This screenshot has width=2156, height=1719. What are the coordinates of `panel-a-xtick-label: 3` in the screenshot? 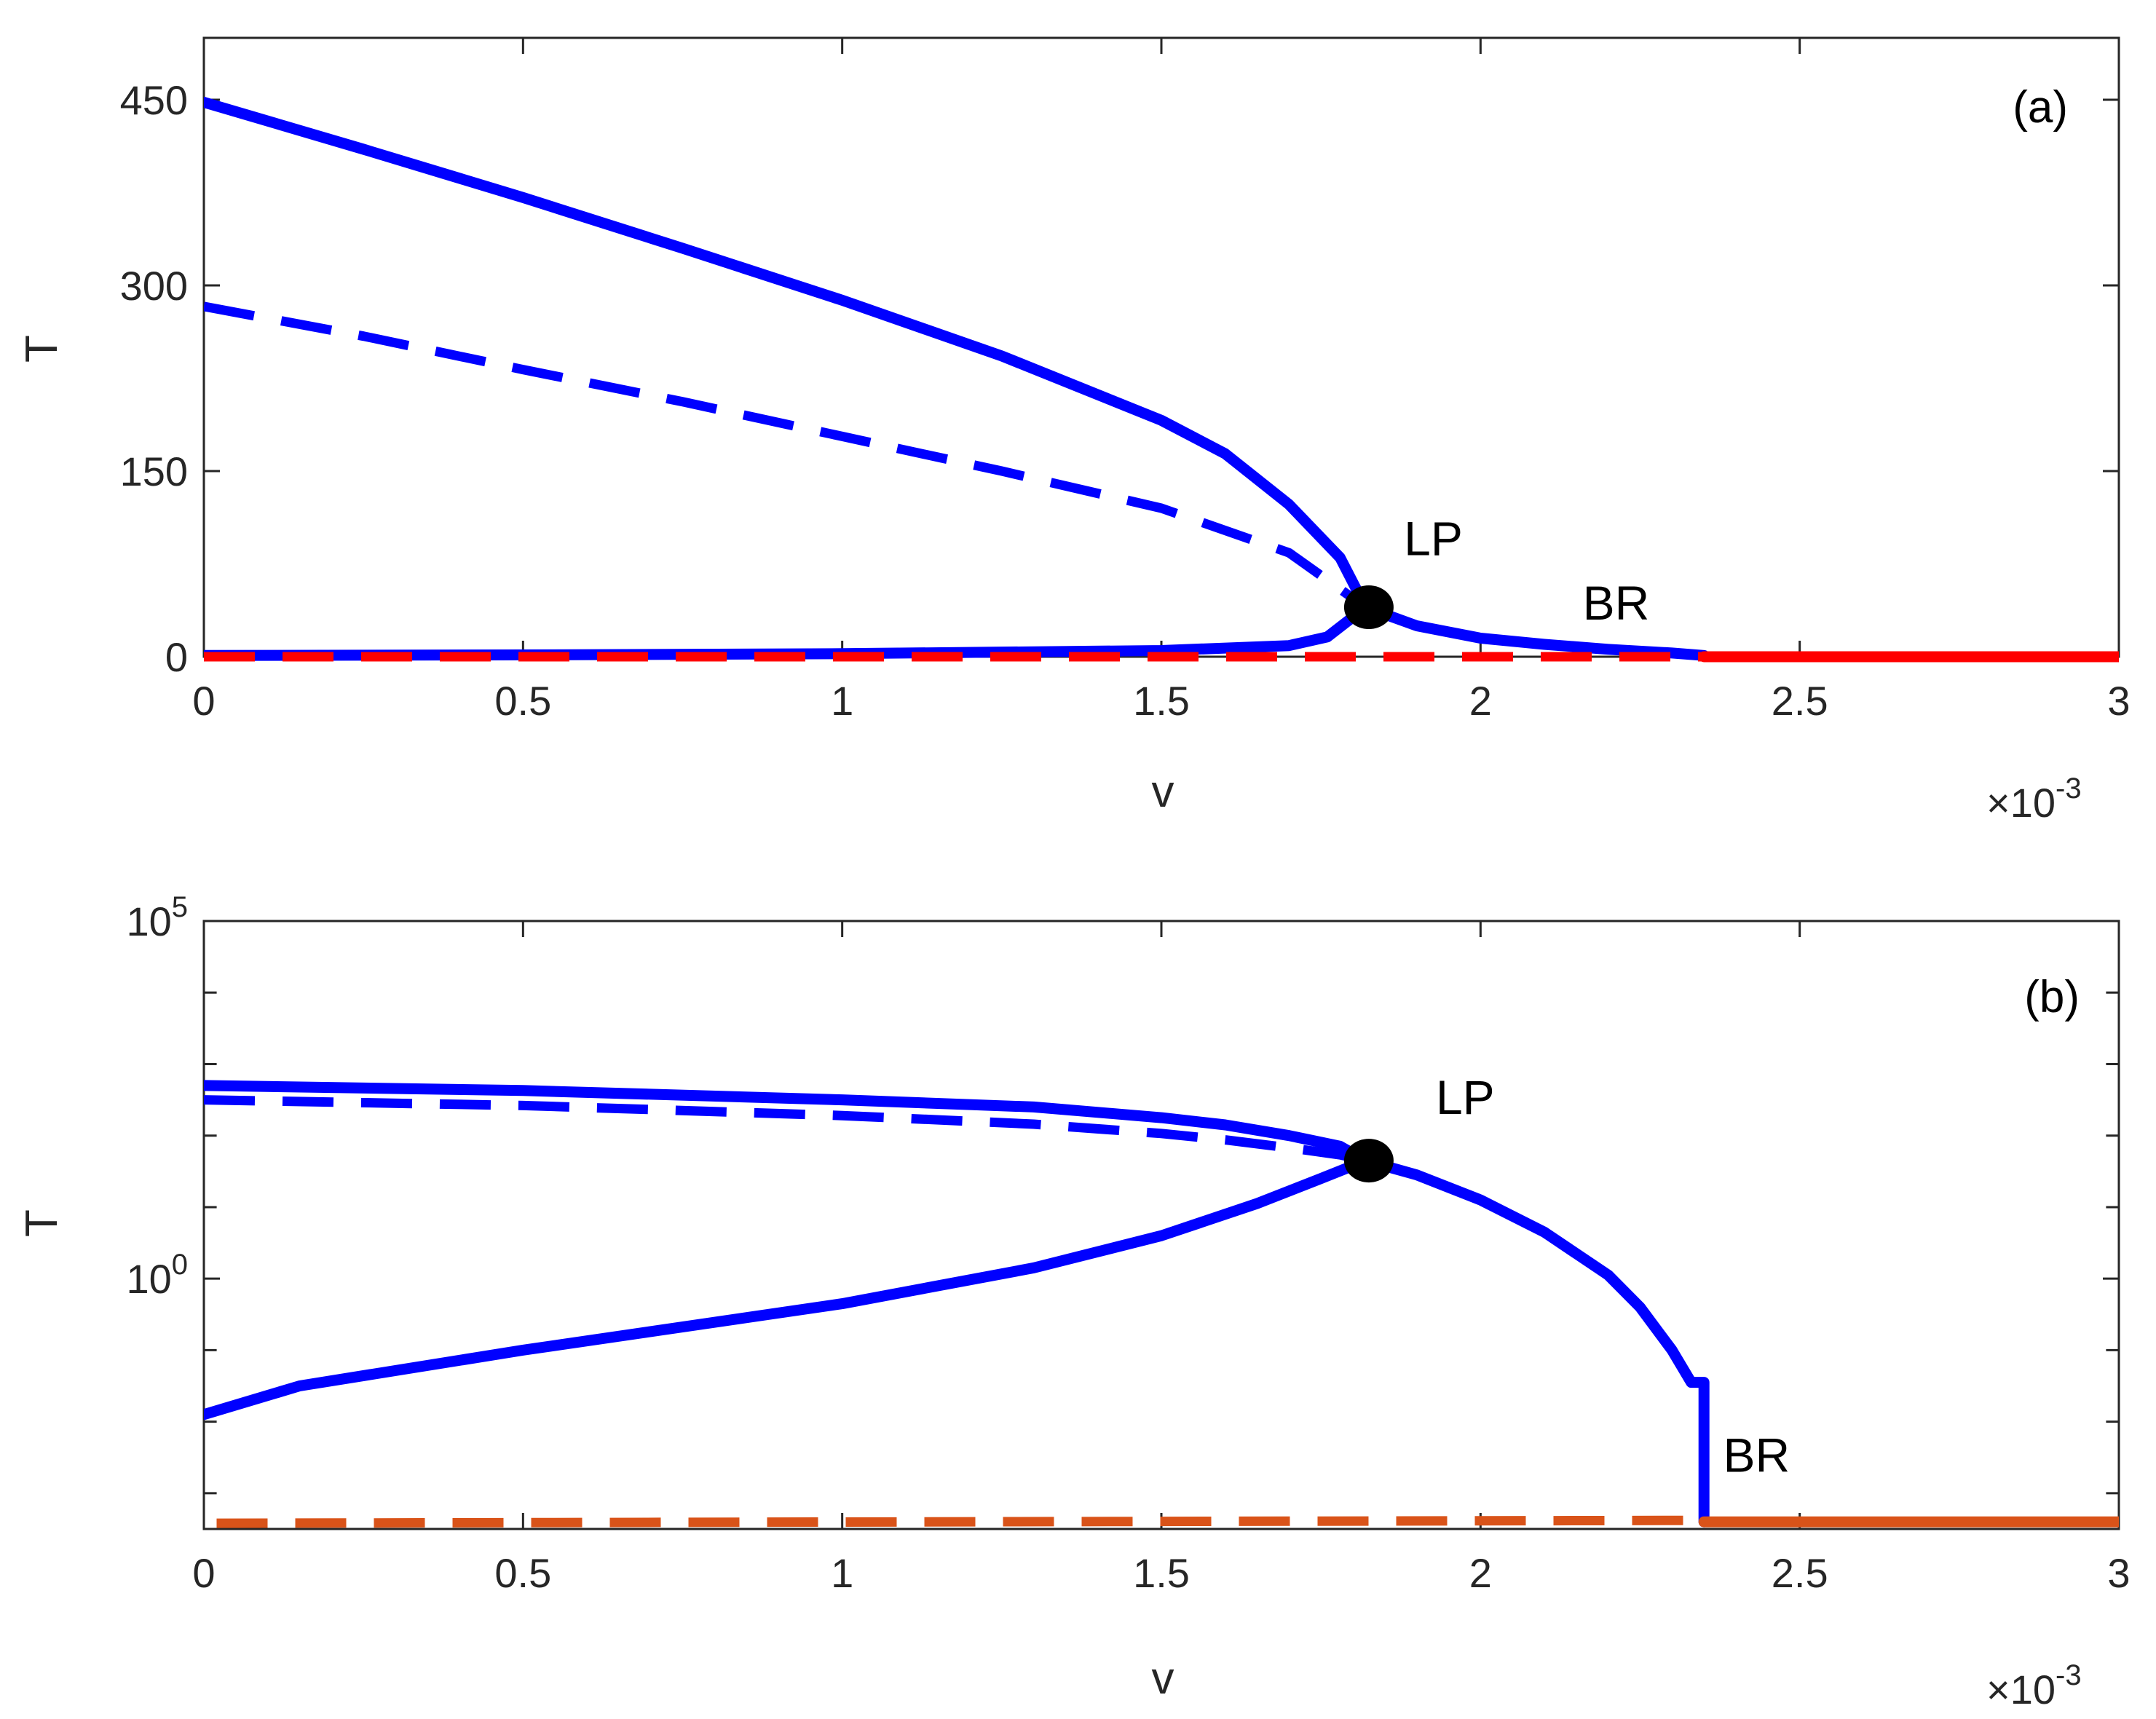 It's located at (2119, 701).